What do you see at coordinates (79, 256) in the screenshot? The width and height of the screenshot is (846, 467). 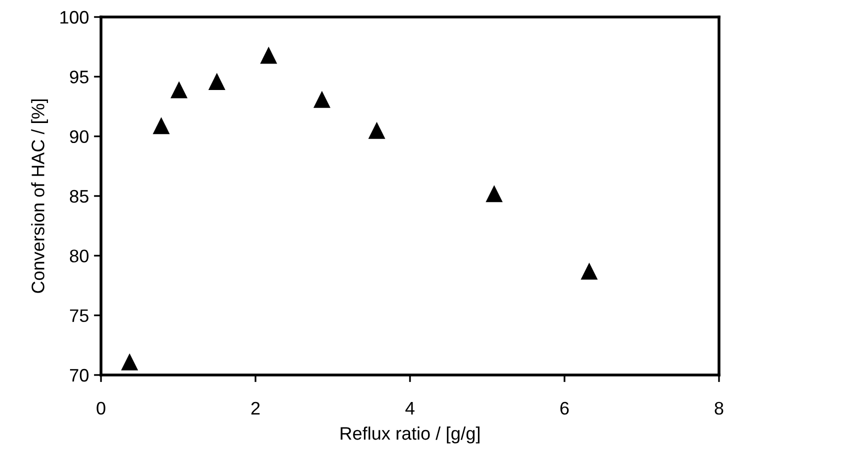 I see `y-tick-label: 80` at bounding box center [79, 256].